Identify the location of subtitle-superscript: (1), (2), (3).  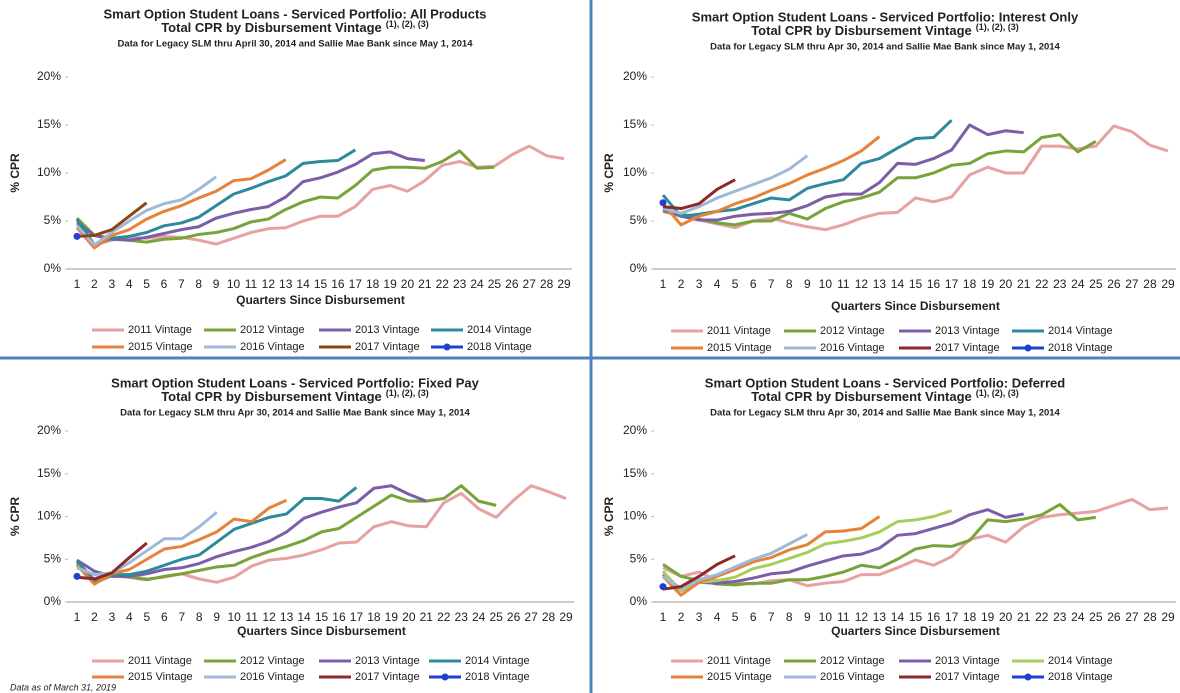
(407, 24).